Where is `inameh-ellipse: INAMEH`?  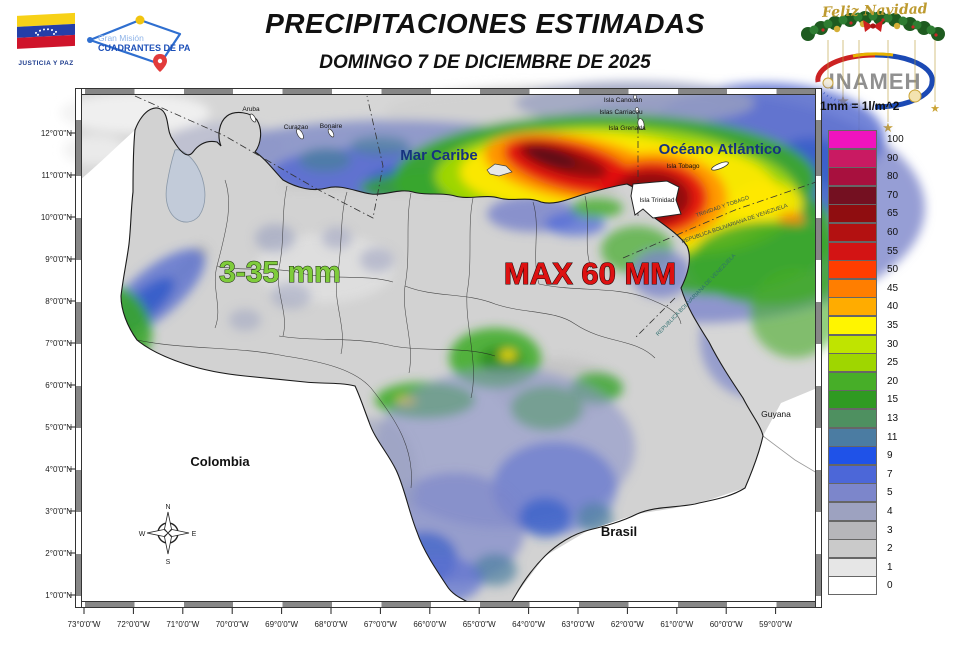 inameh-ellipse: INAMEH is located at coordinates (875, 81).